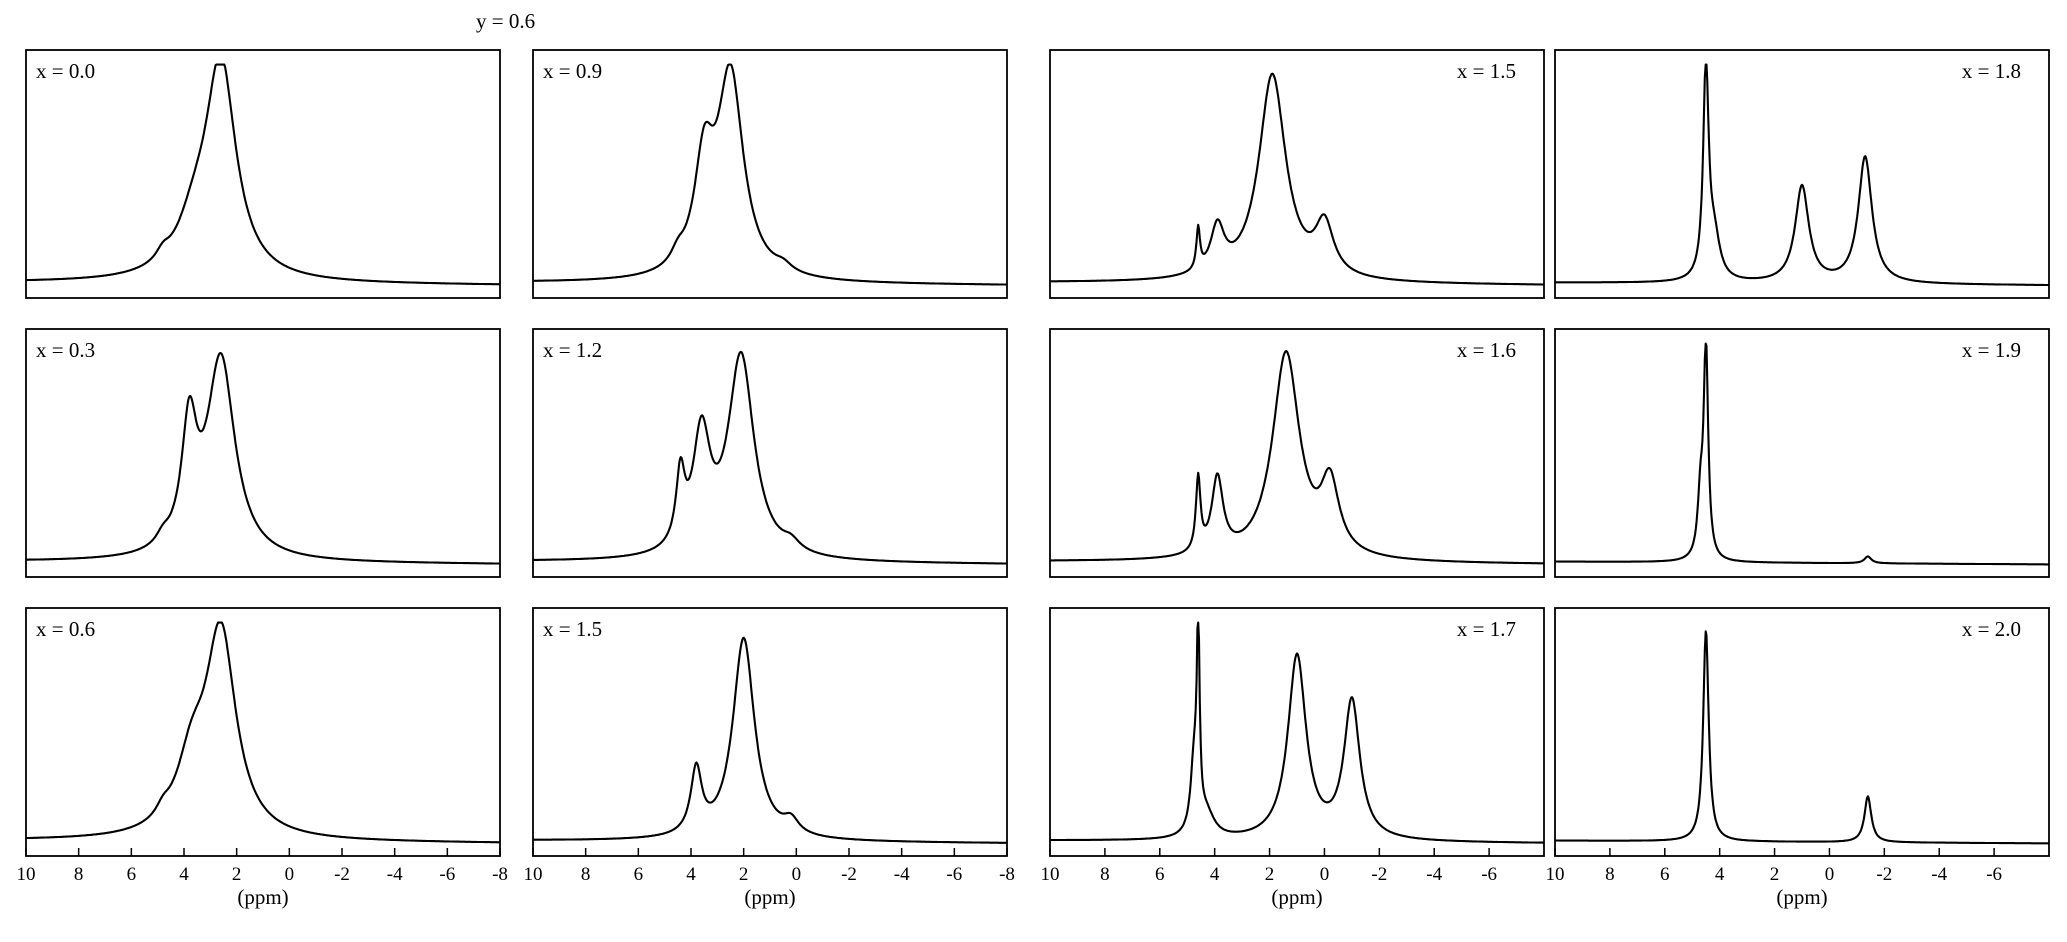  I want to click on spectrum-panel: x = 1.8, so click(1802, 174).